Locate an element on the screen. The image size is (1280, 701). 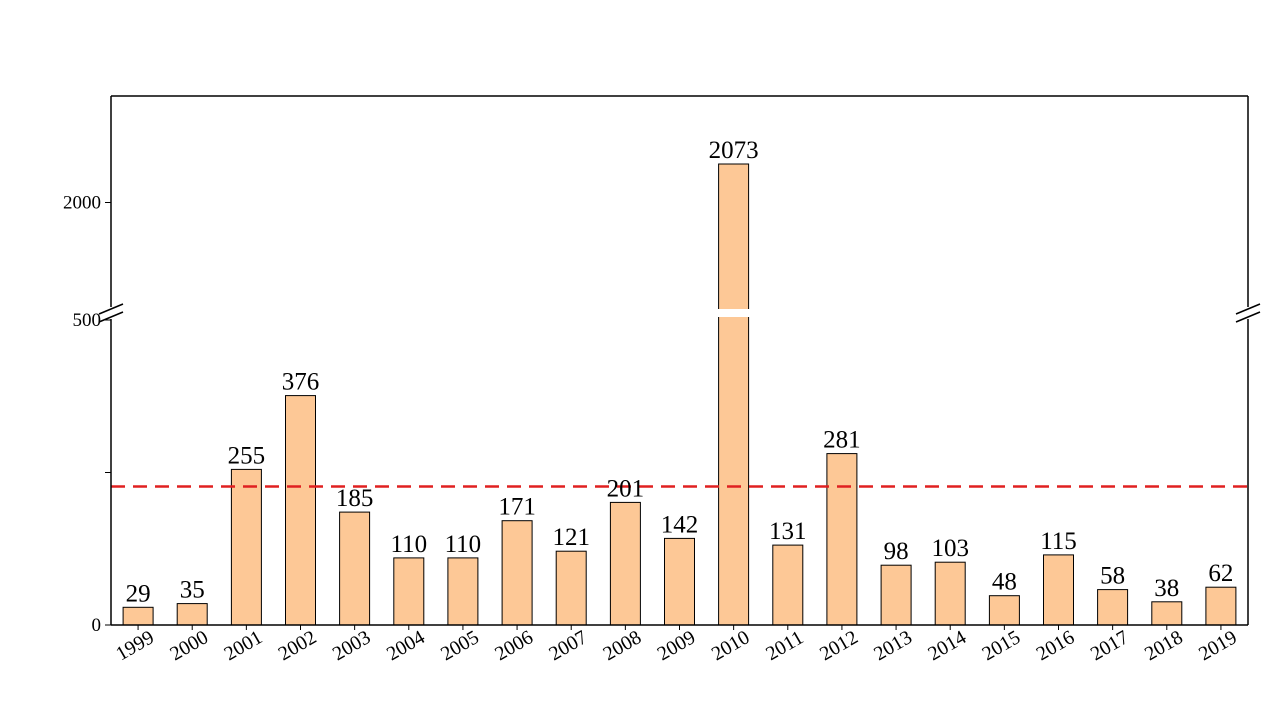
bar-2000 is located at coordinates (192, 614).